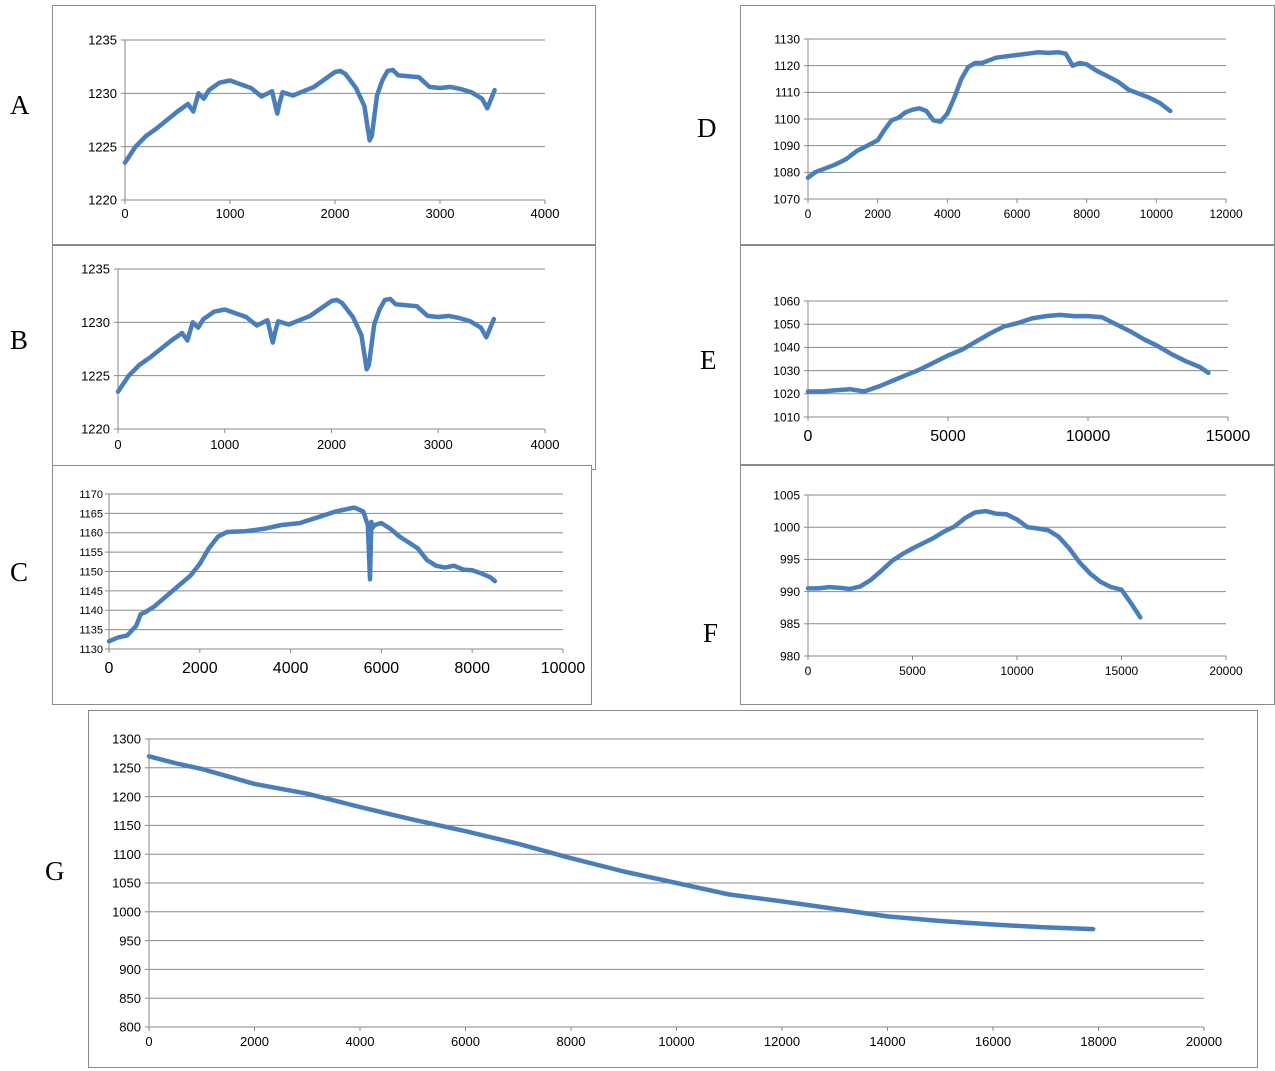 This screenshot has height=1071, width=1275. Describe the element at coordinates (91, 631) in the screenshot. I see `y-tick-label: 1135` at that location.